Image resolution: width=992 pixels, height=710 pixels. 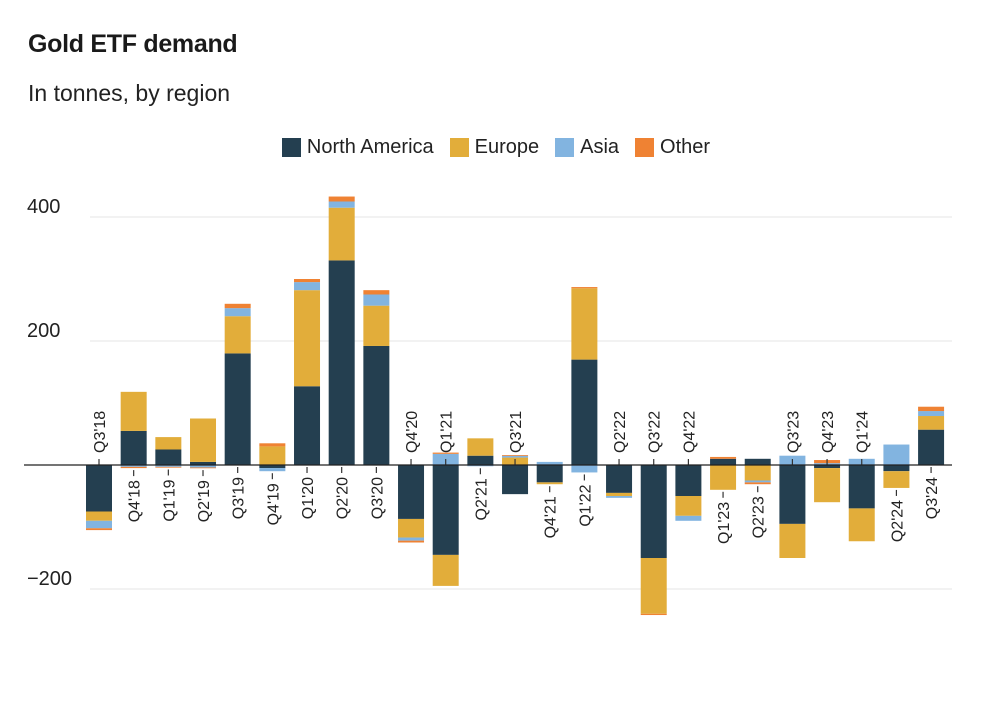 What do you see at coordinates (565, 147) in the screenshot?
I see `legend-swatch-asia` at bounding box center [565, 147].